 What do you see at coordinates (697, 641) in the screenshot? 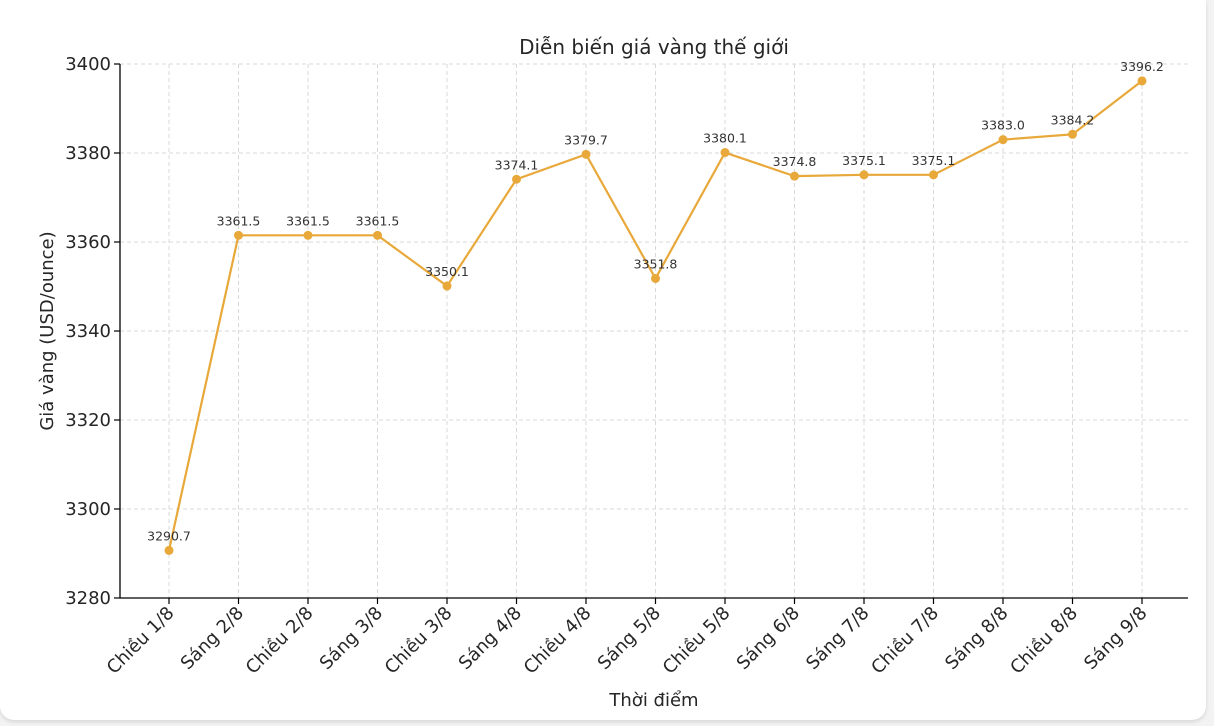
I see `x-tick-label: Chiều 5/8` at bounding box center [697, 641].